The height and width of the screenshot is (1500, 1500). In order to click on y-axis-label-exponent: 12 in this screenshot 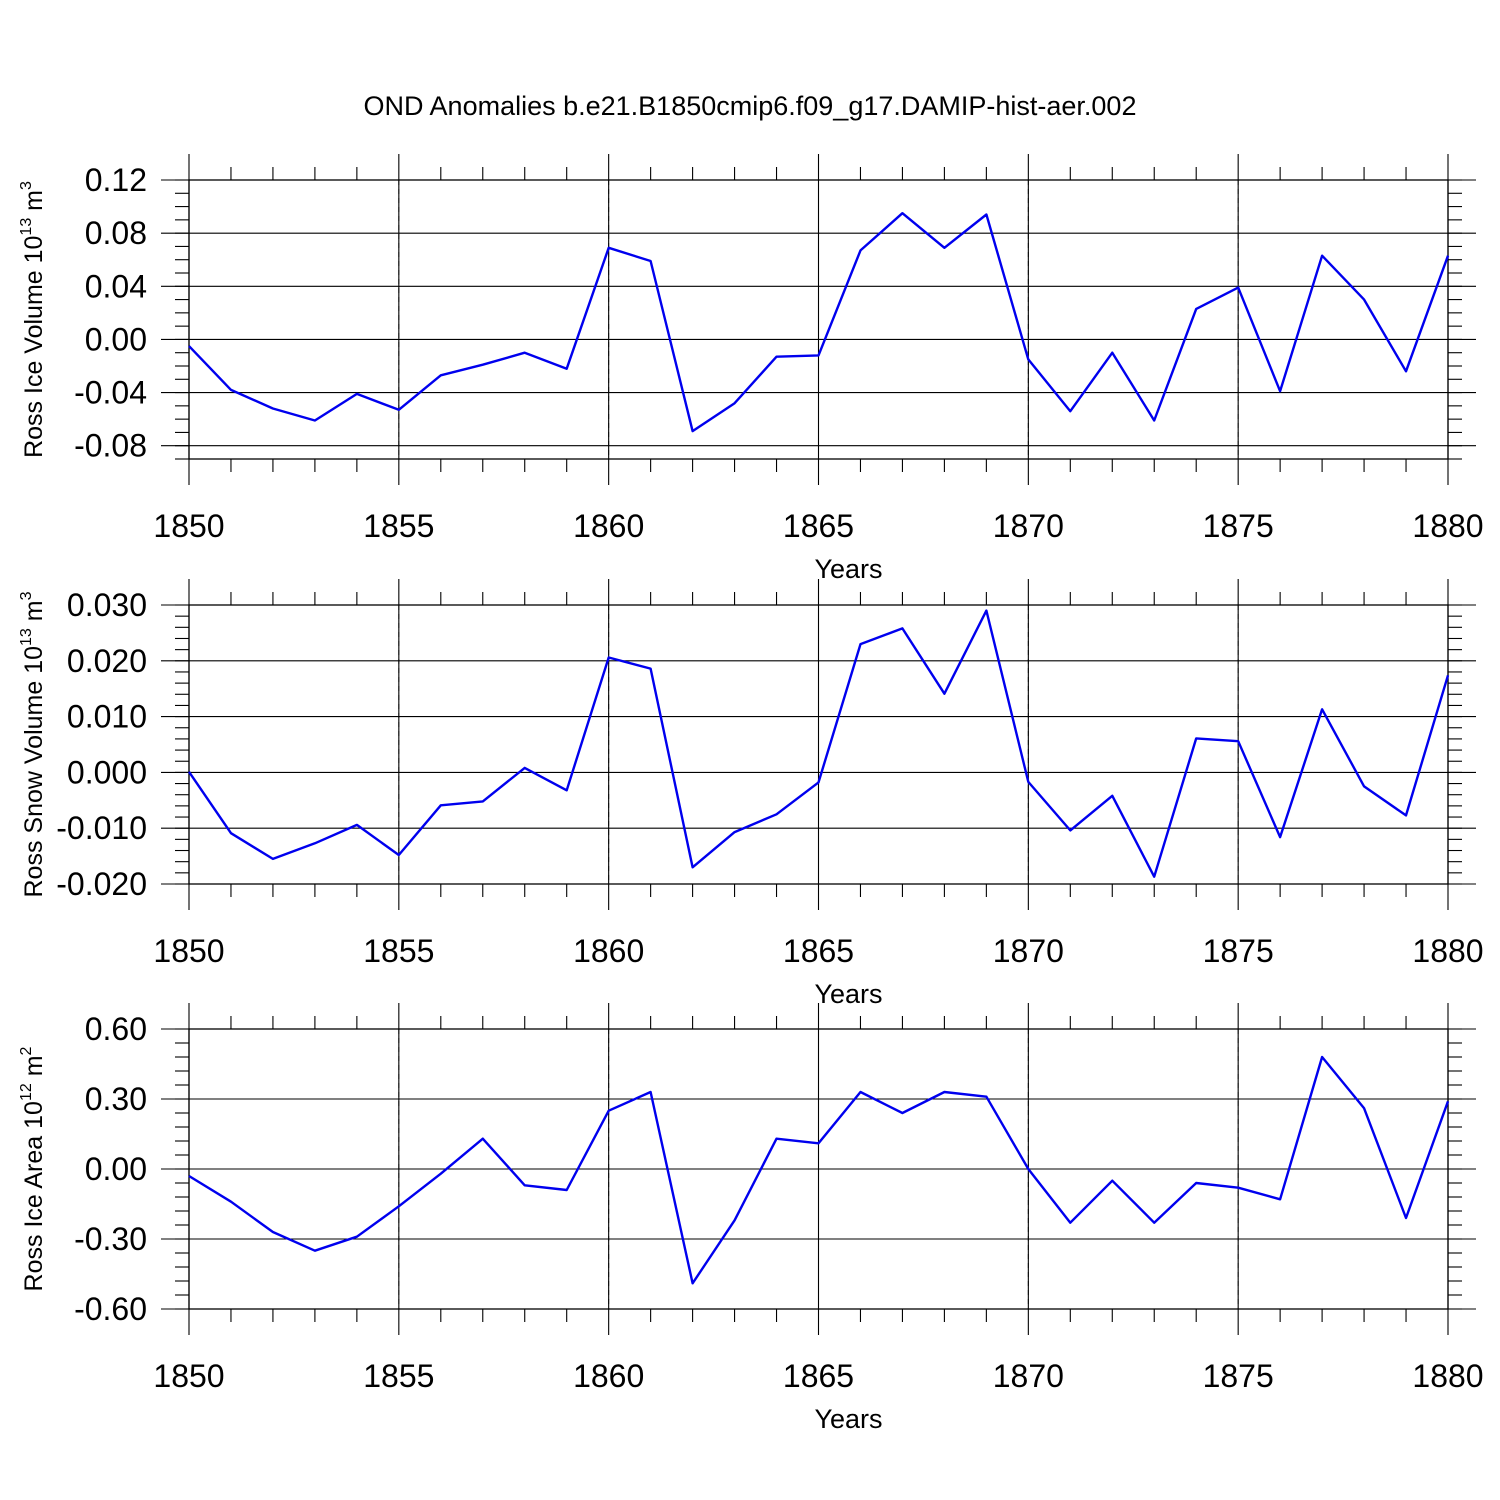, I will do `click(26, 1092)`.